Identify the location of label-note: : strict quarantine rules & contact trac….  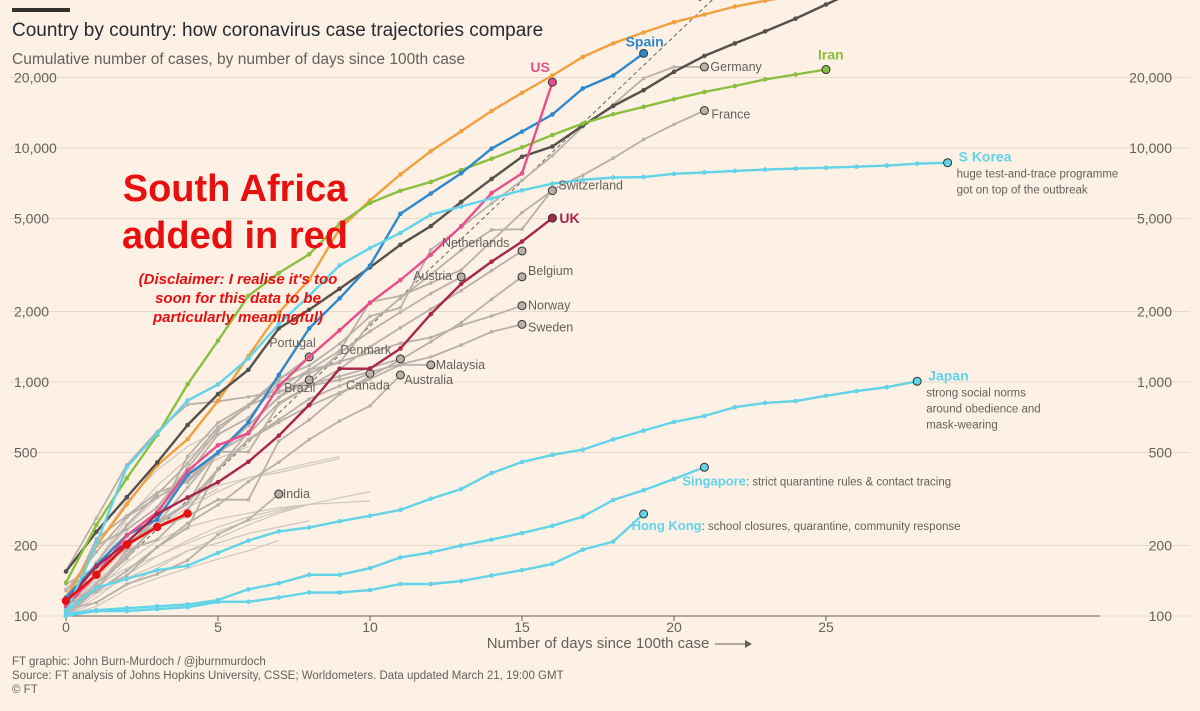
(848, 482).